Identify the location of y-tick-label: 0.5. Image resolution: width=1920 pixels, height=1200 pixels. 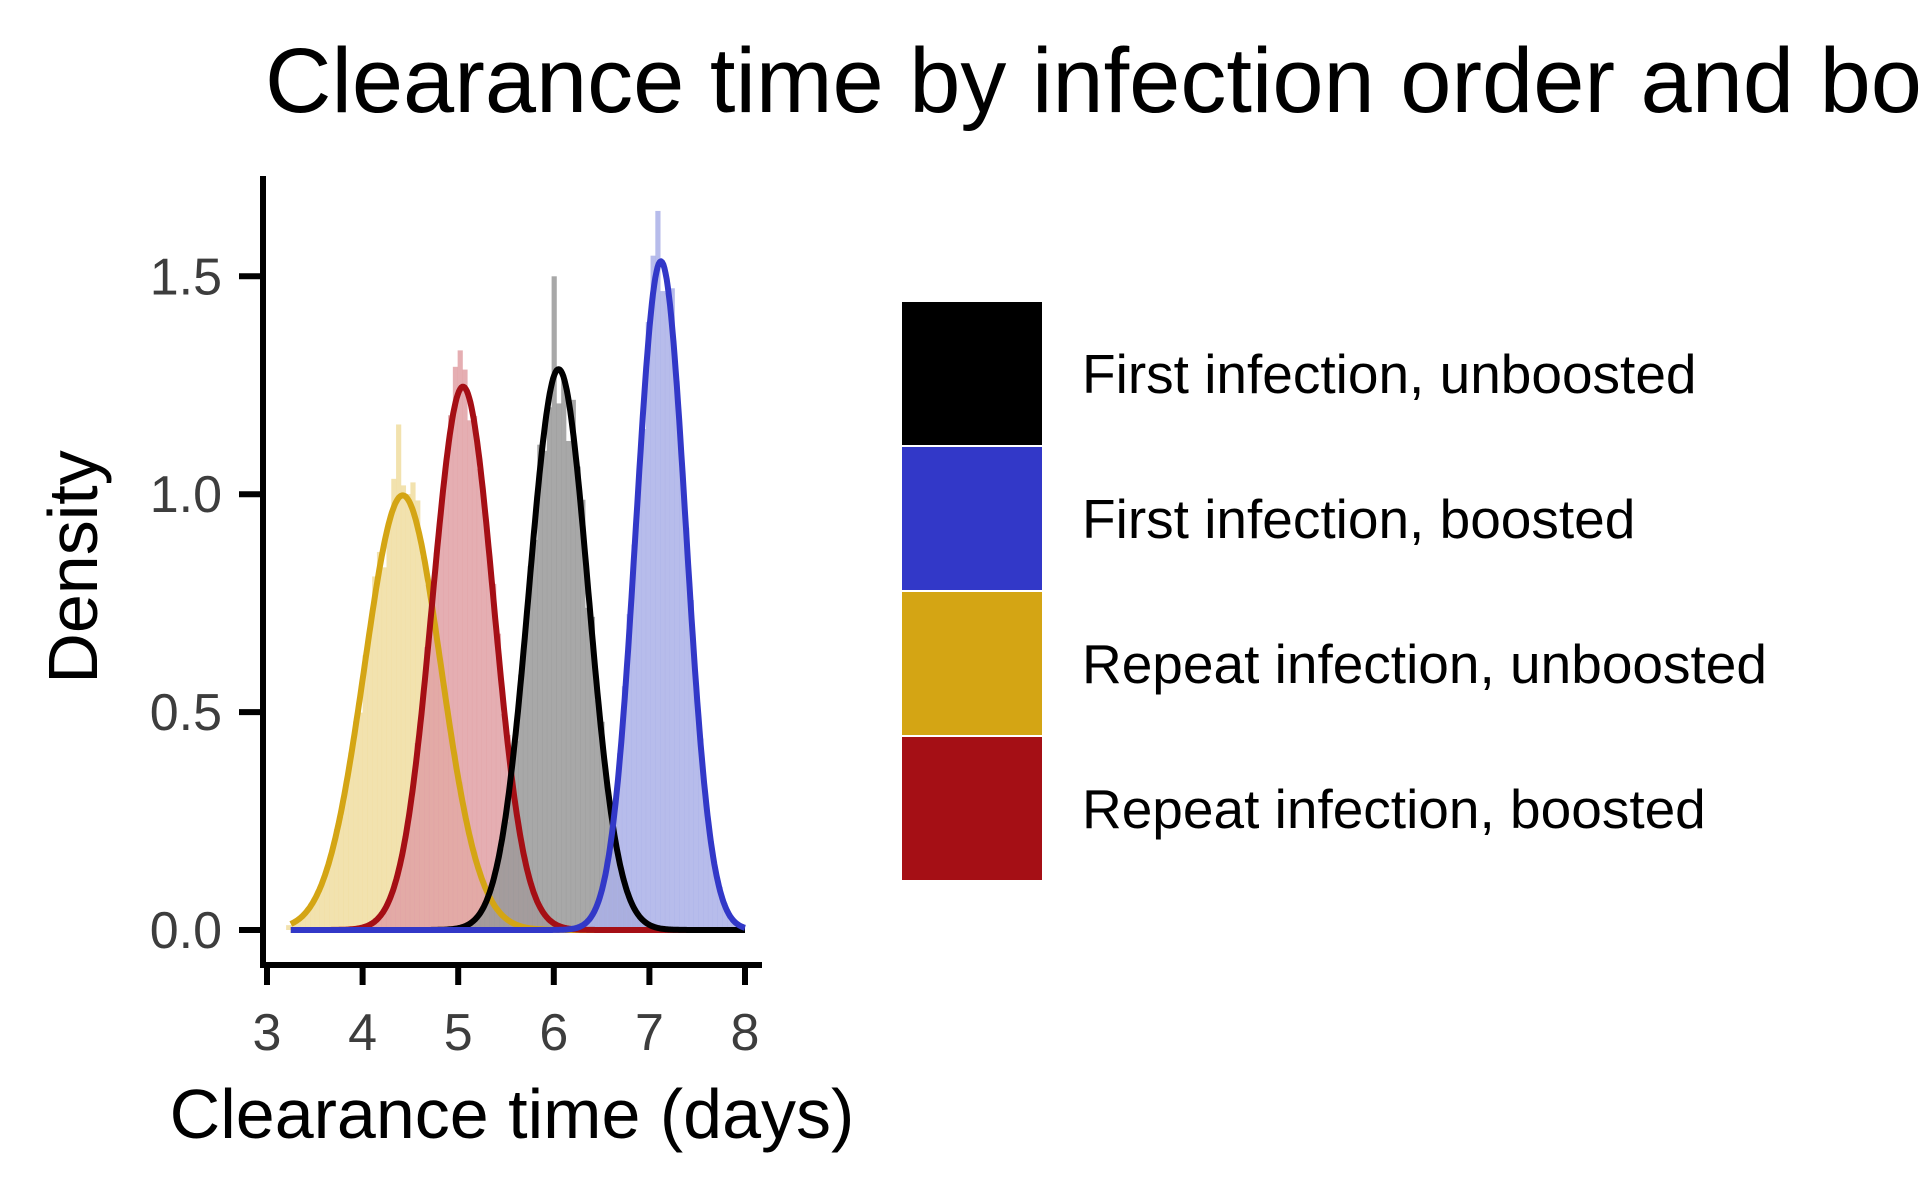
(186, 713).